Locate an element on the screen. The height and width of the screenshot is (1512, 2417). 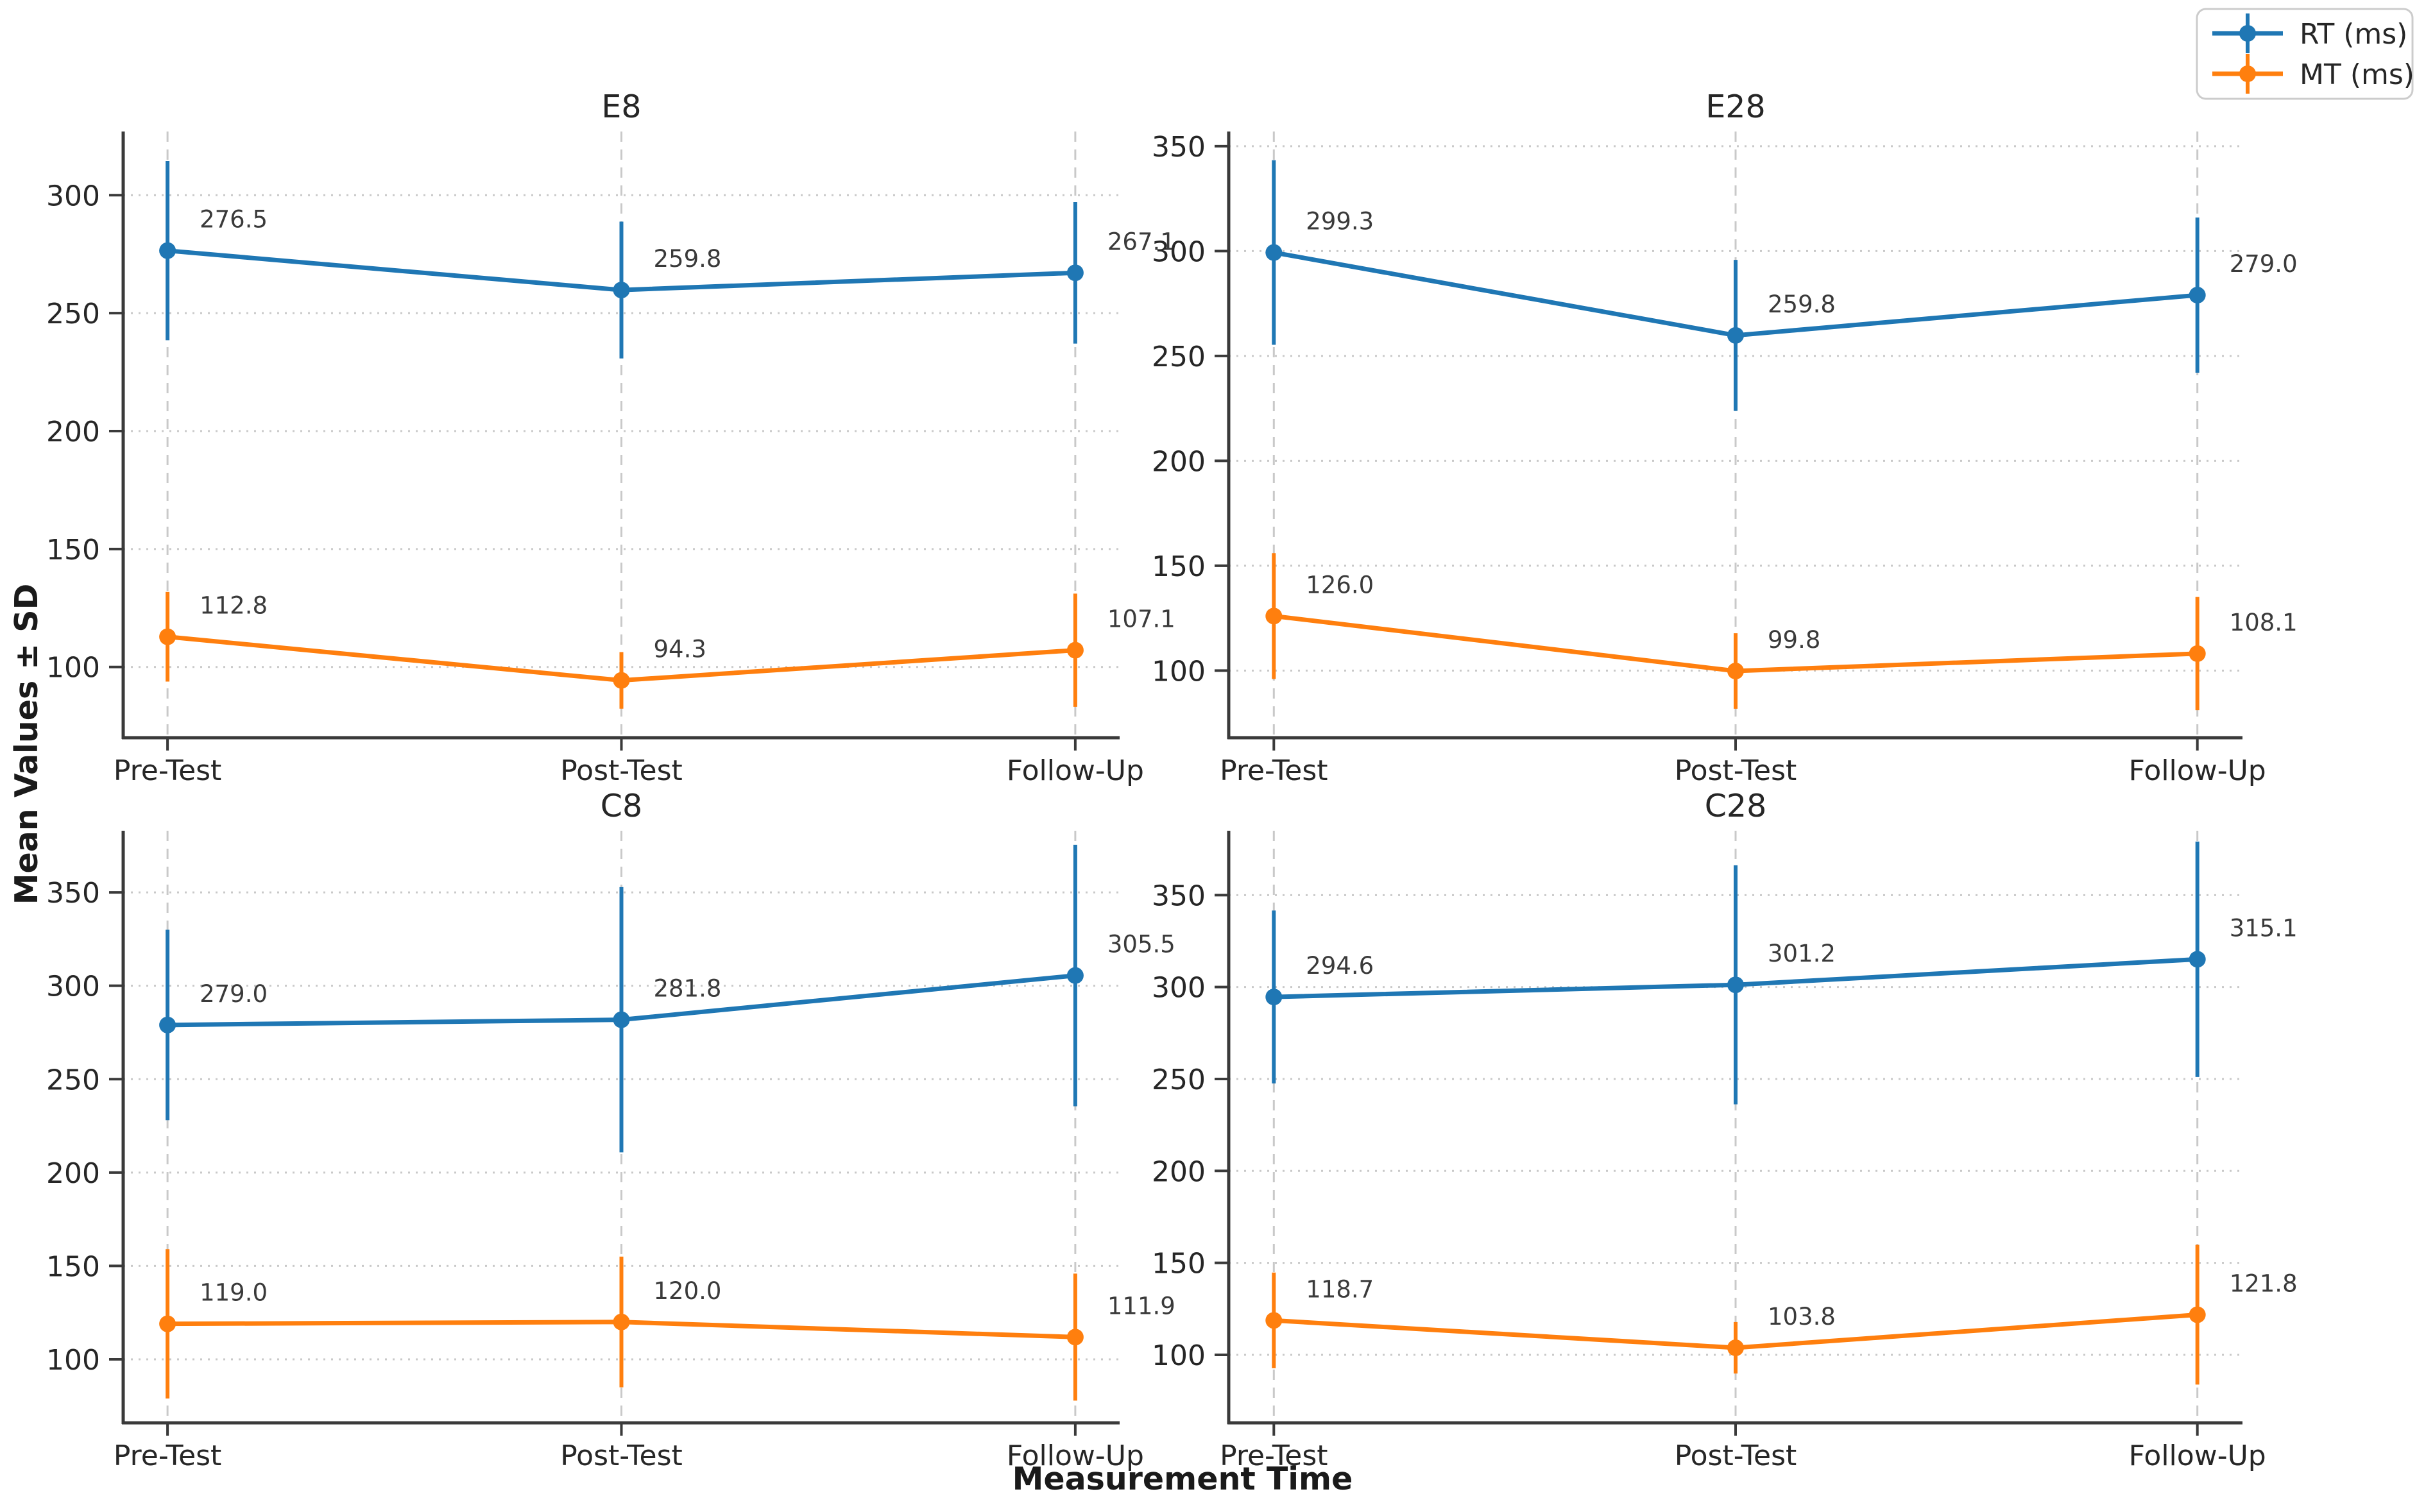
data-label: 267.1 is located at coordinates (1141, 241).